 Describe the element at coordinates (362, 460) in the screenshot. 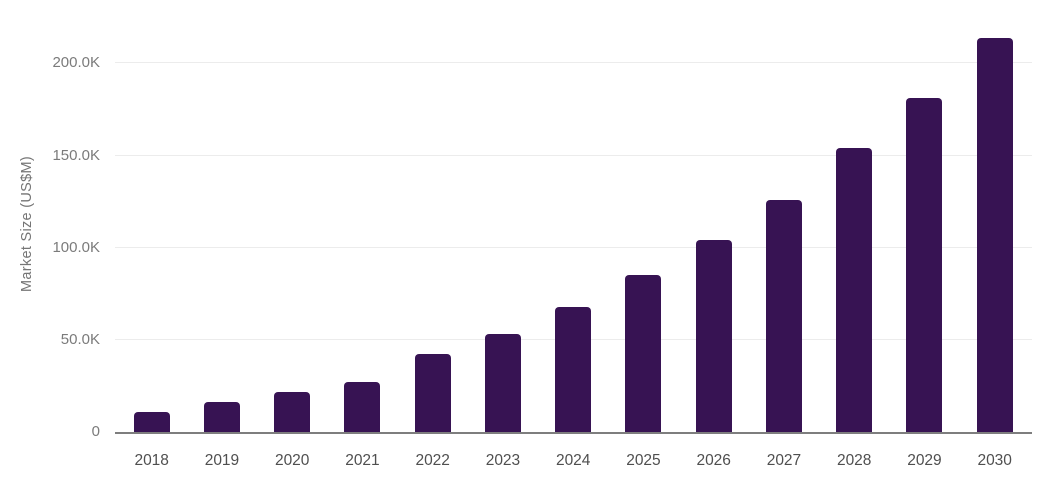

I see `x-tick-label-2021: 2021` at that location.